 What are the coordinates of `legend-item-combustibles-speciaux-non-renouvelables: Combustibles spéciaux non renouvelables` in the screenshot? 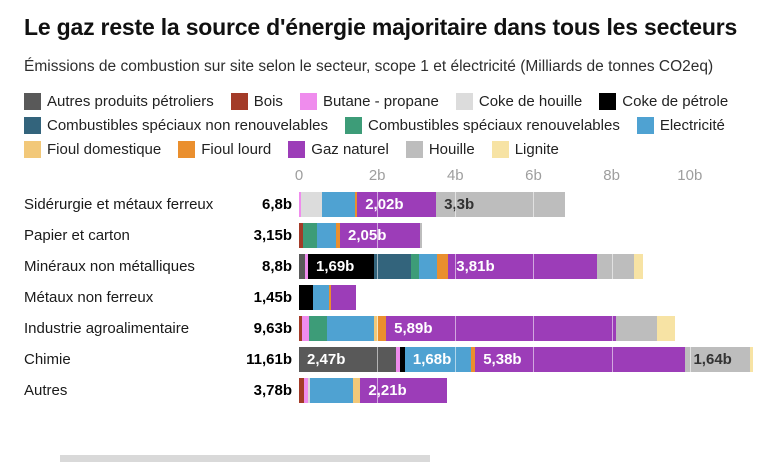 It's located at (176, 126).